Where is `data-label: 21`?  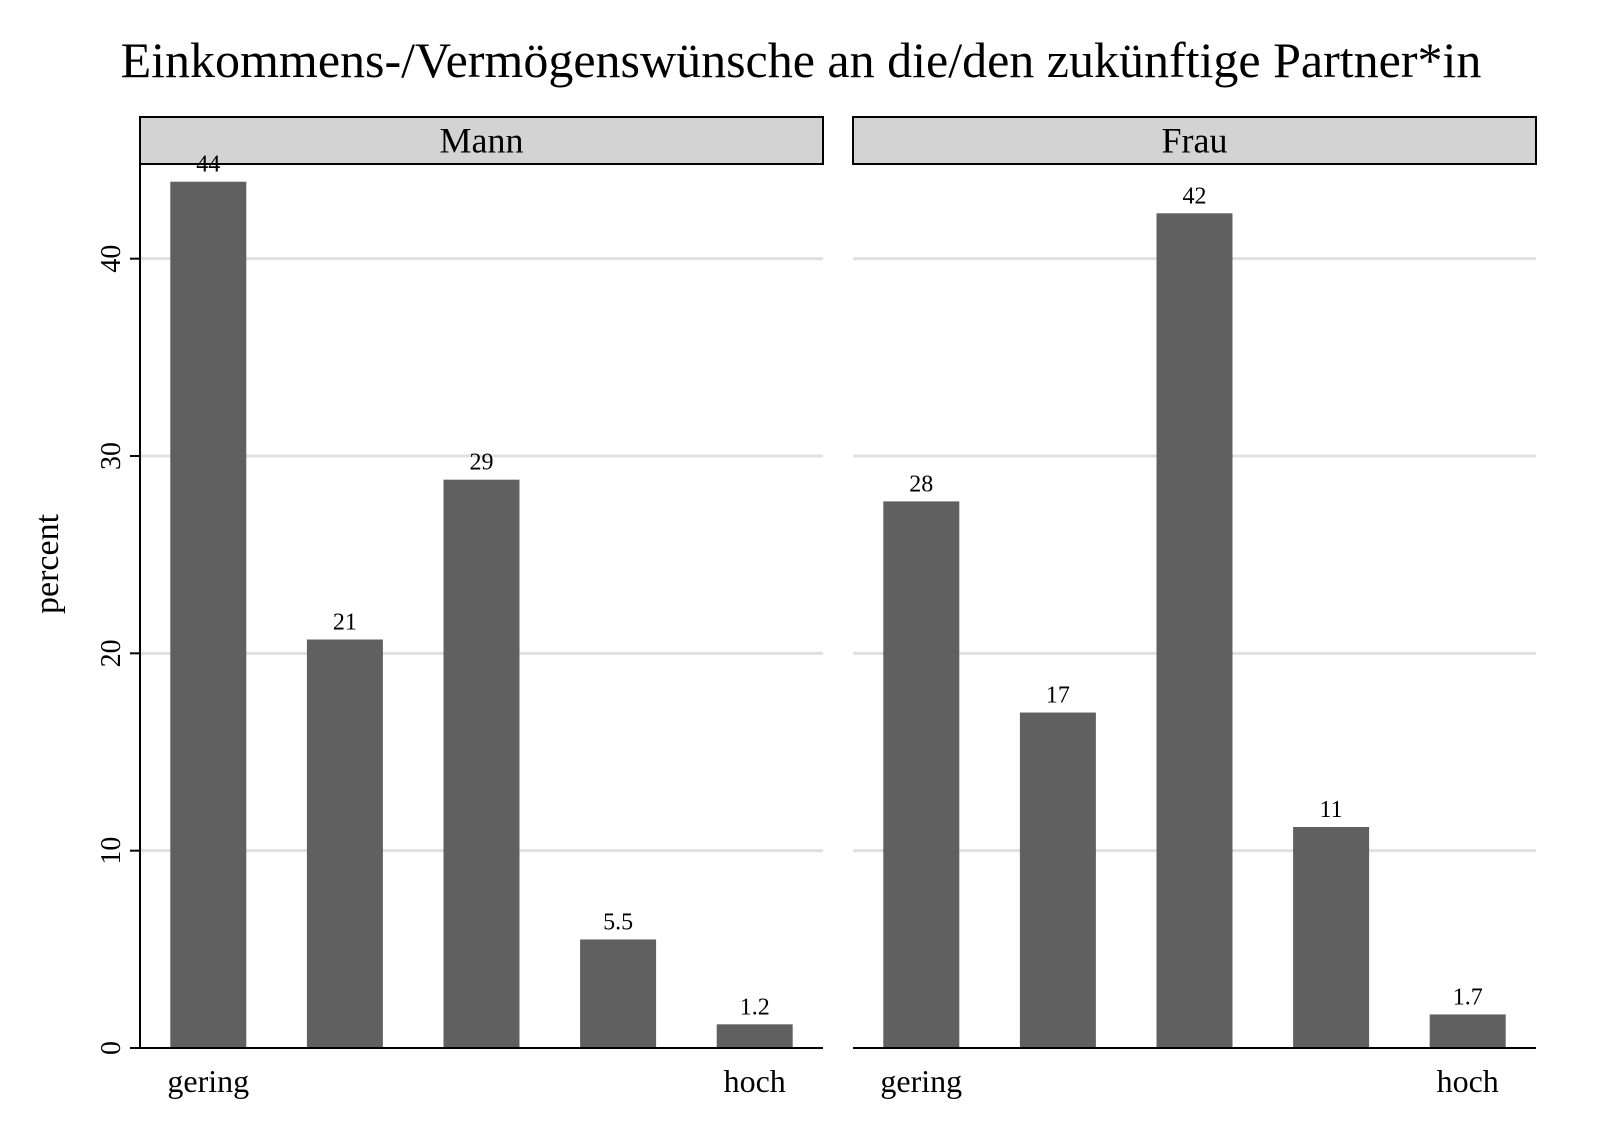 data-label: 21 is located at coordinates (345, 623).